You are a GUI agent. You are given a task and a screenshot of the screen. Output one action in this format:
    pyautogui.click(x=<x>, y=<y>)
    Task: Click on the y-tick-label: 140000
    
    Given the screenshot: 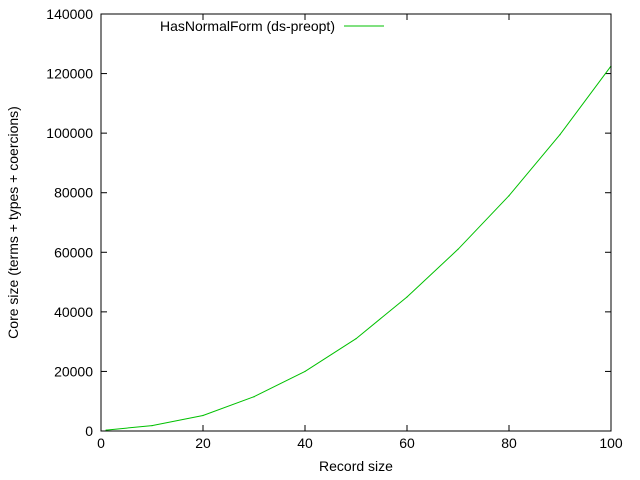 What is the action you would take?
    pyautogui.click(x=69, y=14)
    